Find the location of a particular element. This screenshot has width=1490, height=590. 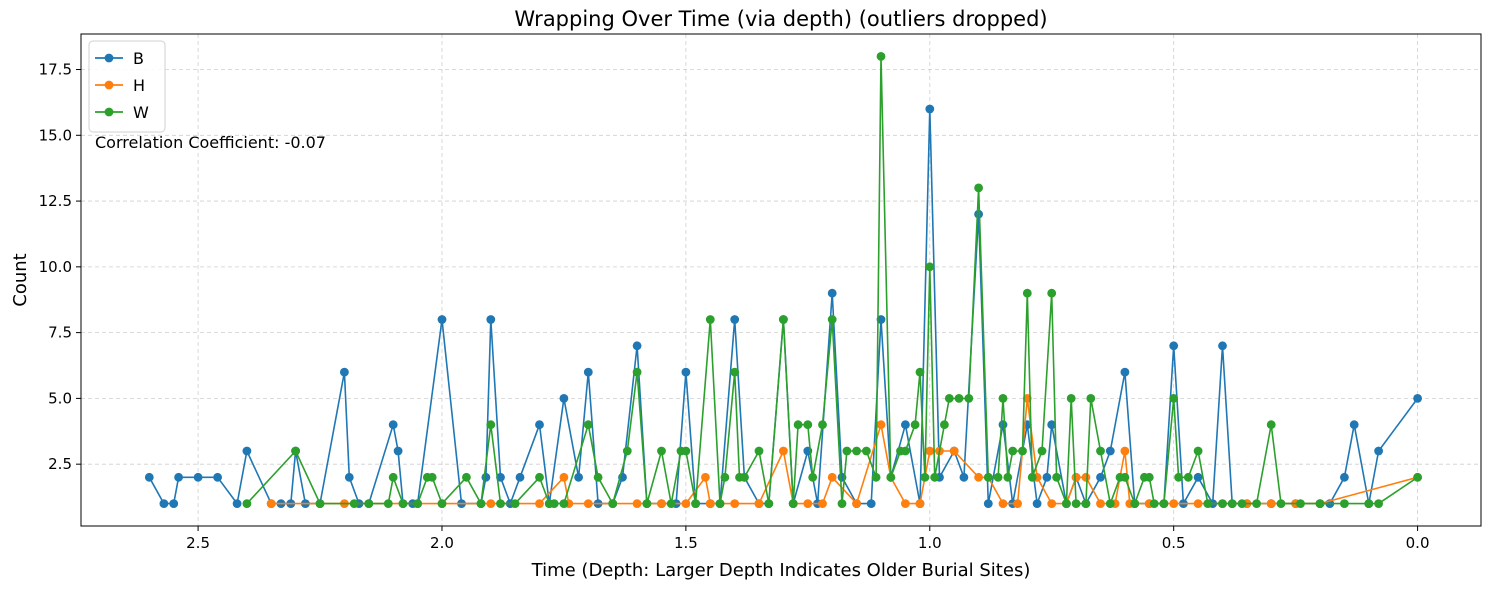

legend: BHW is located at coordinates (127, 86).